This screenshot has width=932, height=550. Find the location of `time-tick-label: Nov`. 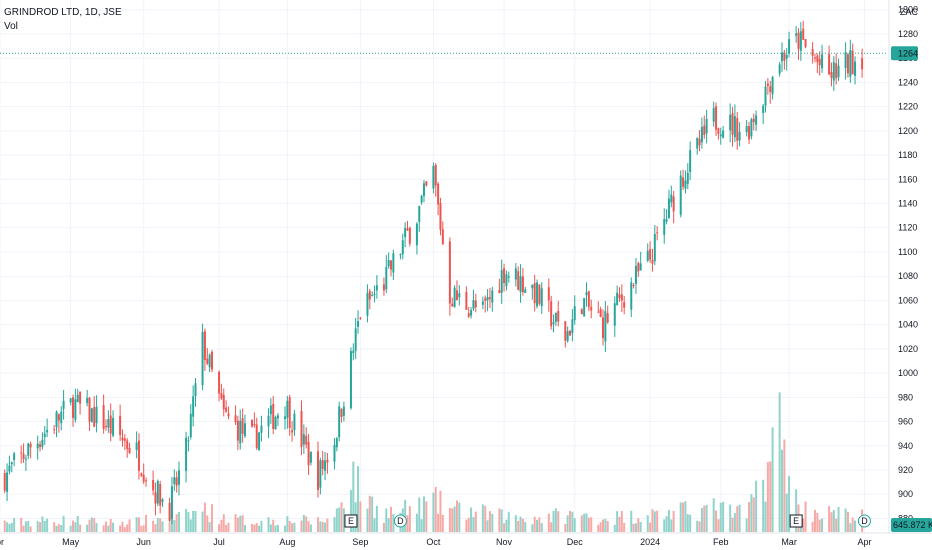

time-tick-label: Nov is located at coordinates (504, 542).